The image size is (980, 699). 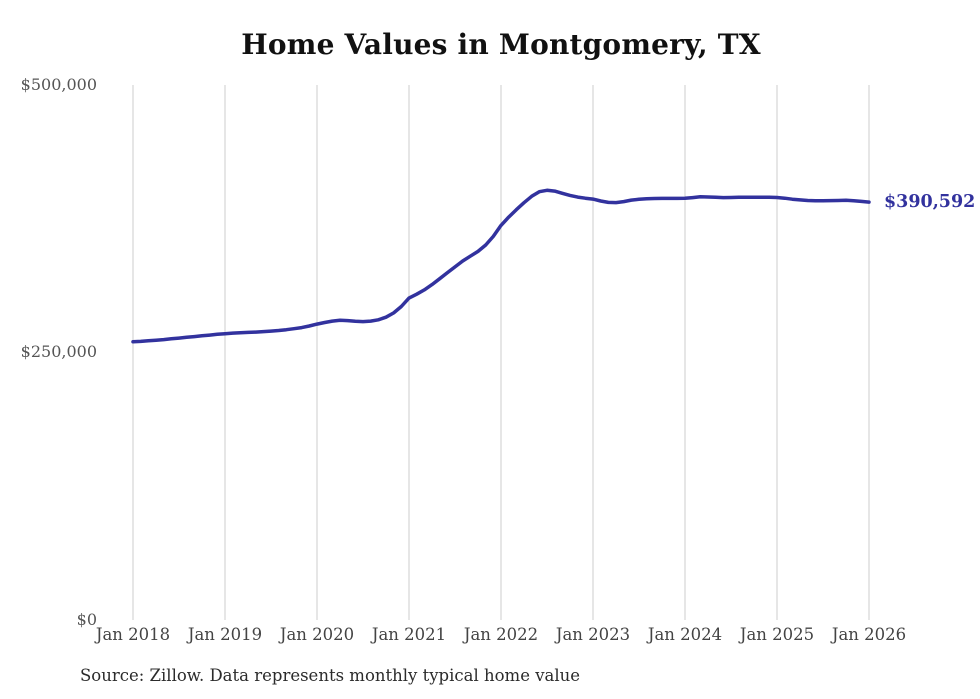 What do you see at coordinates (685, 634) in the screenshot?
I see `x-tick-label: Jan 2024` at bounding box center [685, 634].